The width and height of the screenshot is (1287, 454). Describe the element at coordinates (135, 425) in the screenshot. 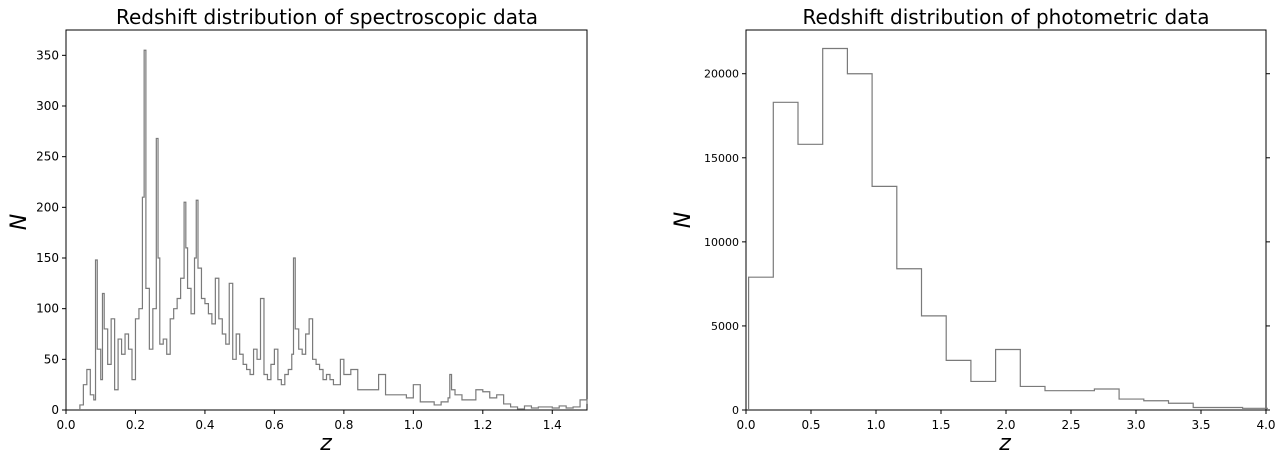

I see `spectroscopic-x-tick-label: 0.2` at that location.